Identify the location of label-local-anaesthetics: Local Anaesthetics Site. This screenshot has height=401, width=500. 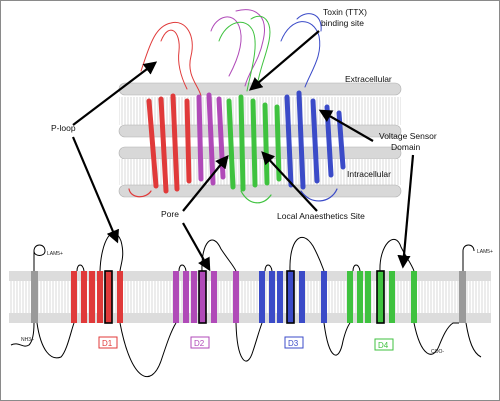
(321, 216).